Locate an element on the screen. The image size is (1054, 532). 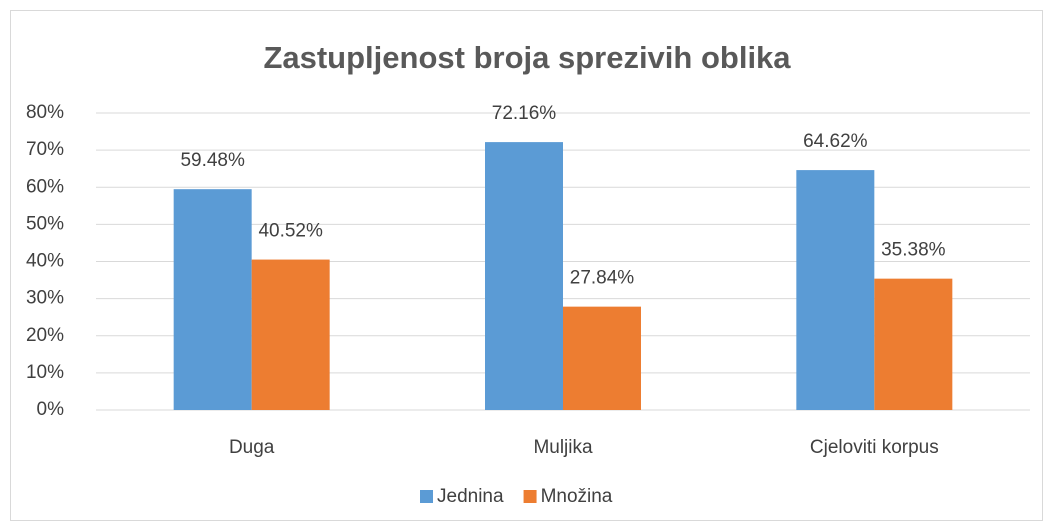
chart-title: Zastupljenost broja sprezivih oblika is located at coordinates (527, 57).